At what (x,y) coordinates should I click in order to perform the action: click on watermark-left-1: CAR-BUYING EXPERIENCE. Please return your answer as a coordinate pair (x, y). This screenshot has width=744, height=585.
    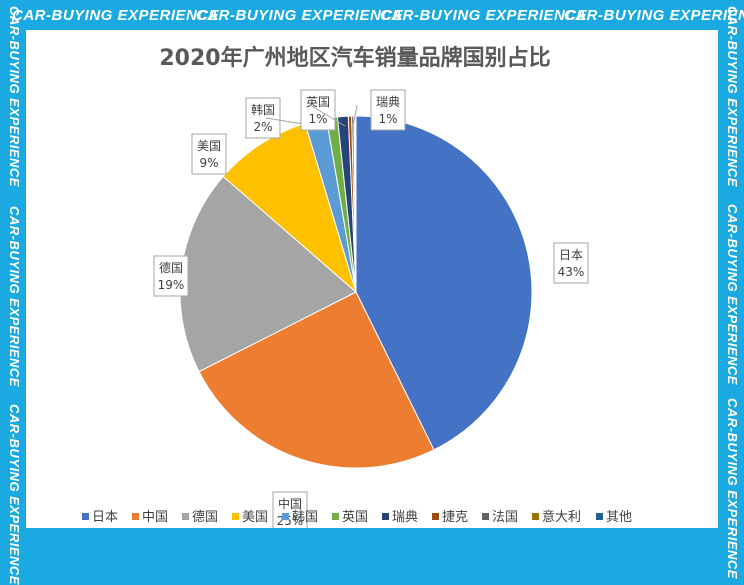
    Looking at the image, I should click on (14, 96).